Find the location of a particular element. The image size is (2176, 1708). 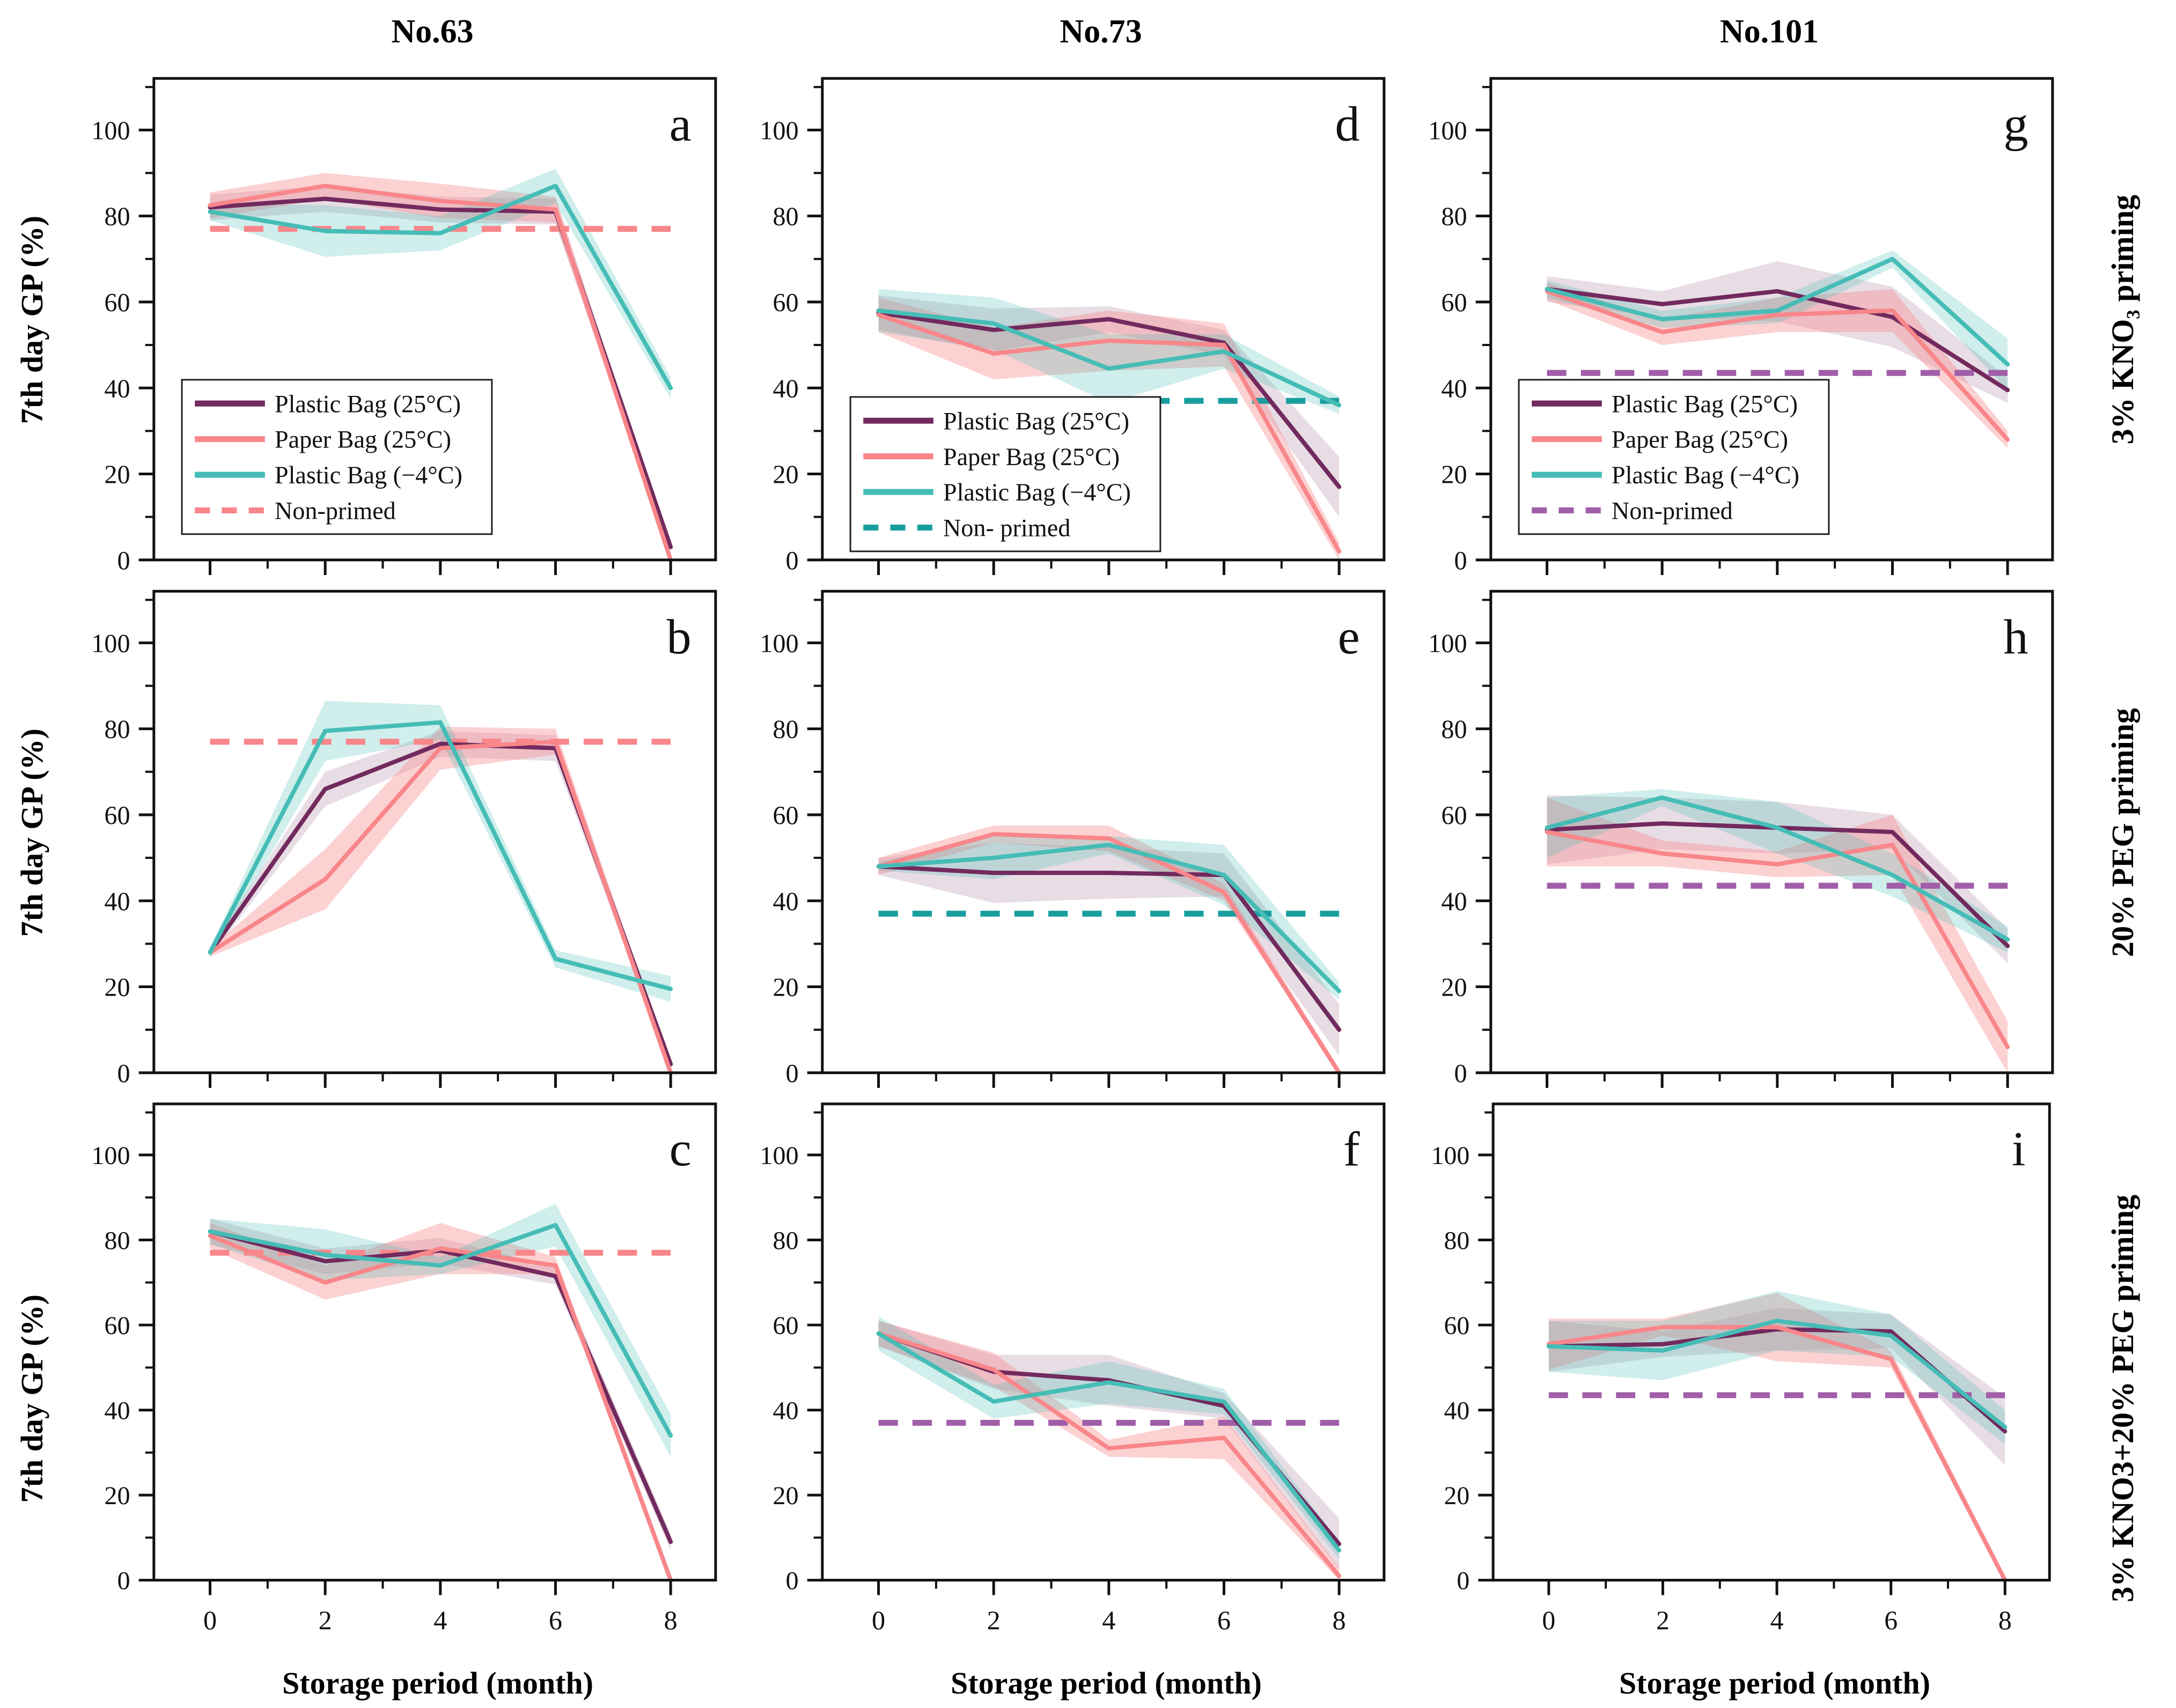

chart-text: 2 is located at coordinates (994, 1620).